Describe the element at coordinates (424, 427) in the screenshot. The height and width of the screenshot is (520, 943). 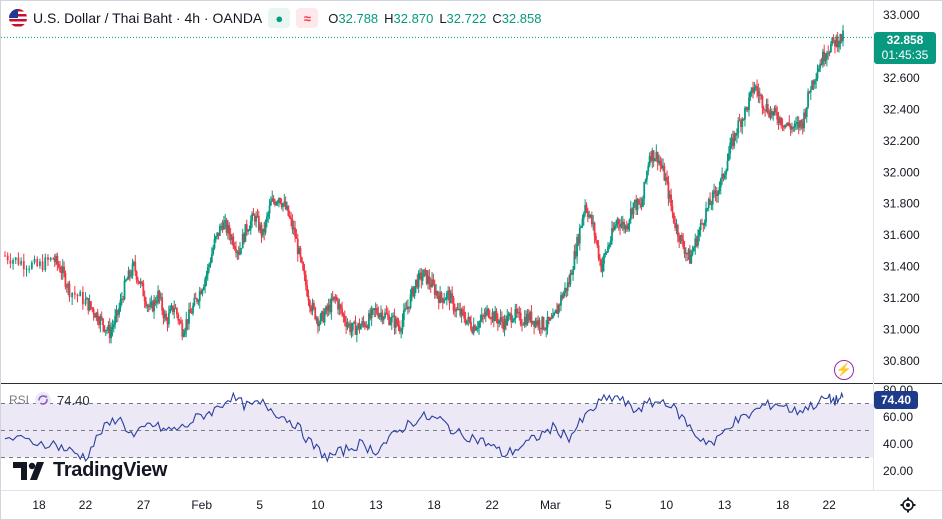
I see `rsi-line` at that location.